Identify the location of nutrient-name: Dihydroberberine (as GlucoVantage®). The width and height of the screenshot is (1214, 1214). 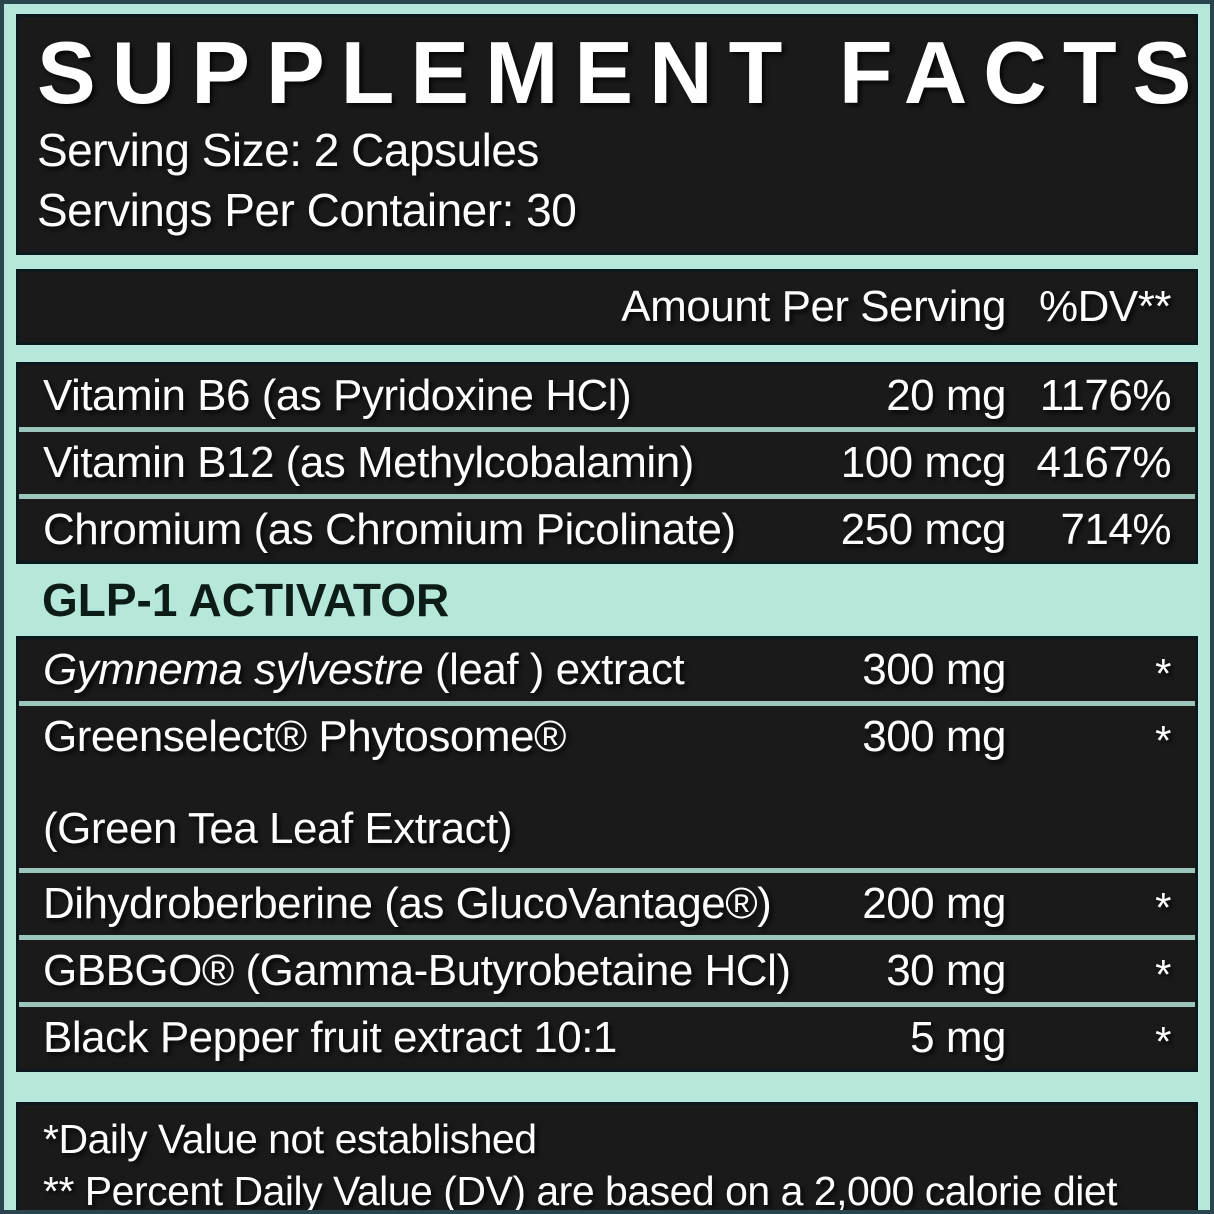
(407, 903).